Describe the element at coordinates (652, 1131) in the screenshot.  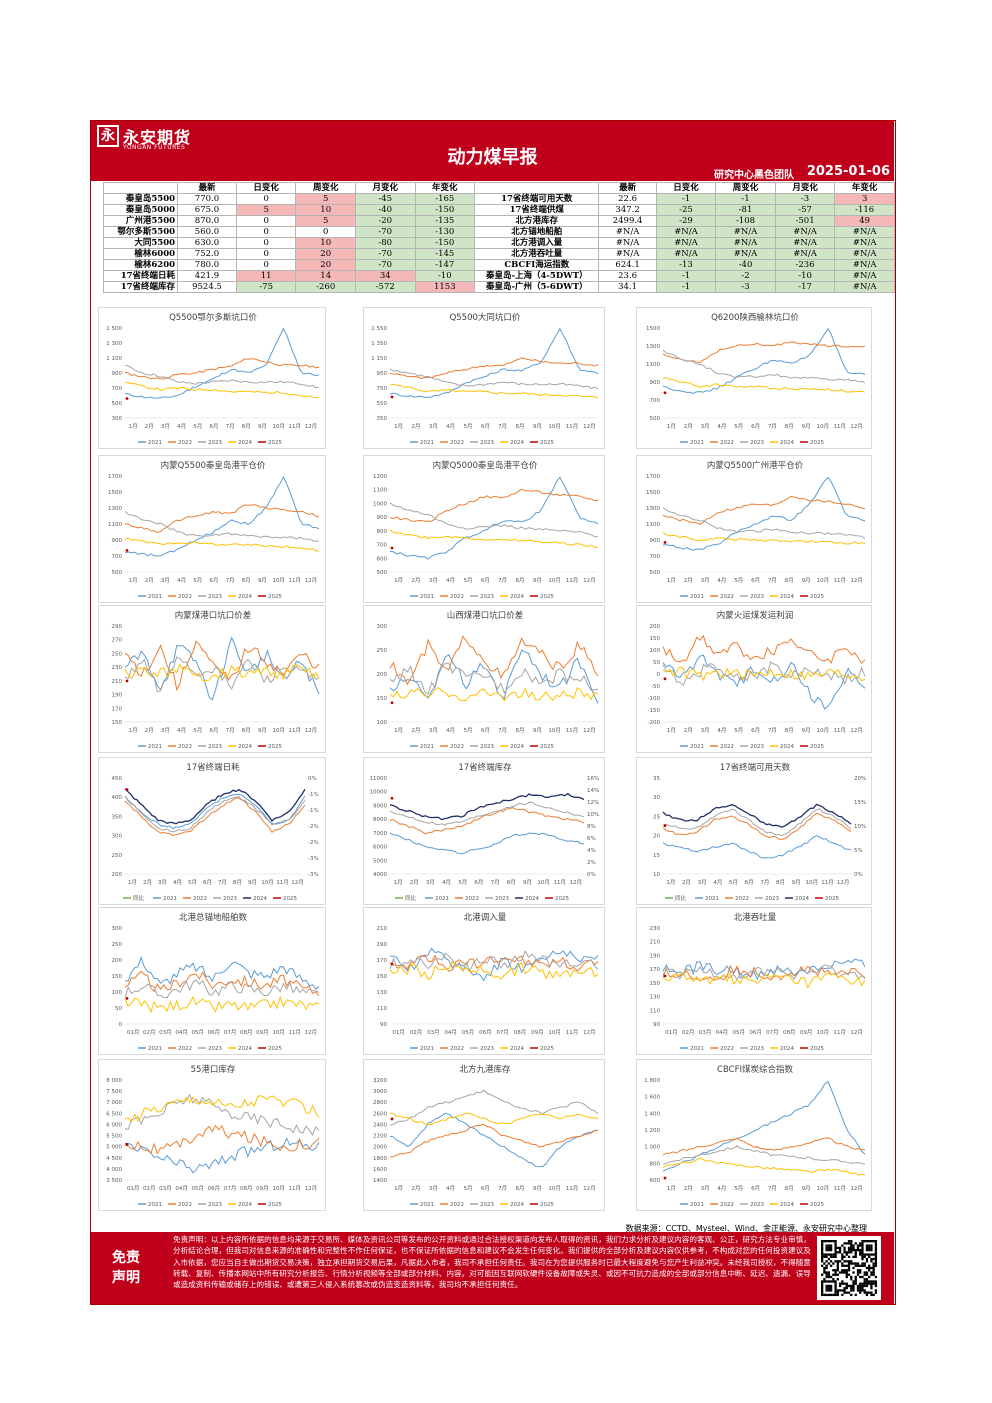
I see `y-tick-label: 1 200` at that location.